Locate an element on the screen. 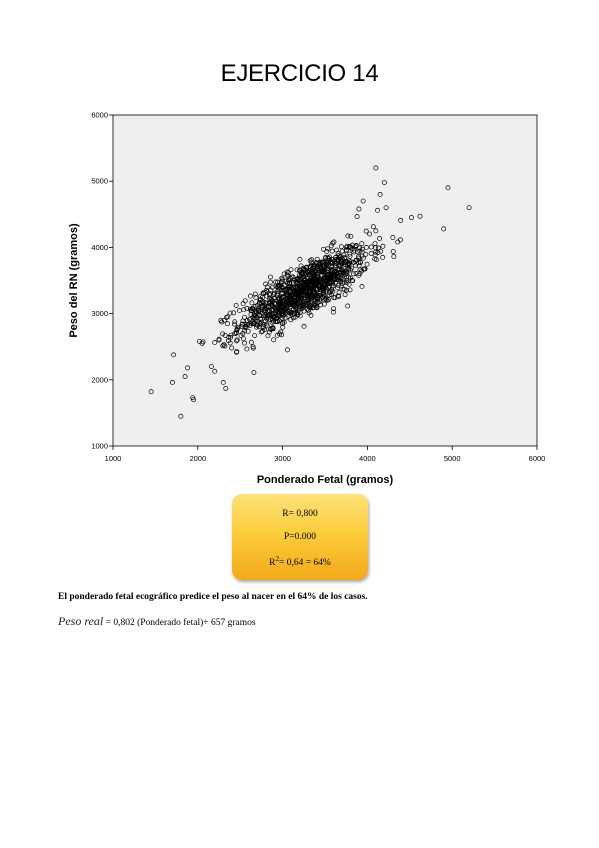 This screenshot has width=599, height=848. y-tick-label: 4000 is located at coordinates (99, 247).